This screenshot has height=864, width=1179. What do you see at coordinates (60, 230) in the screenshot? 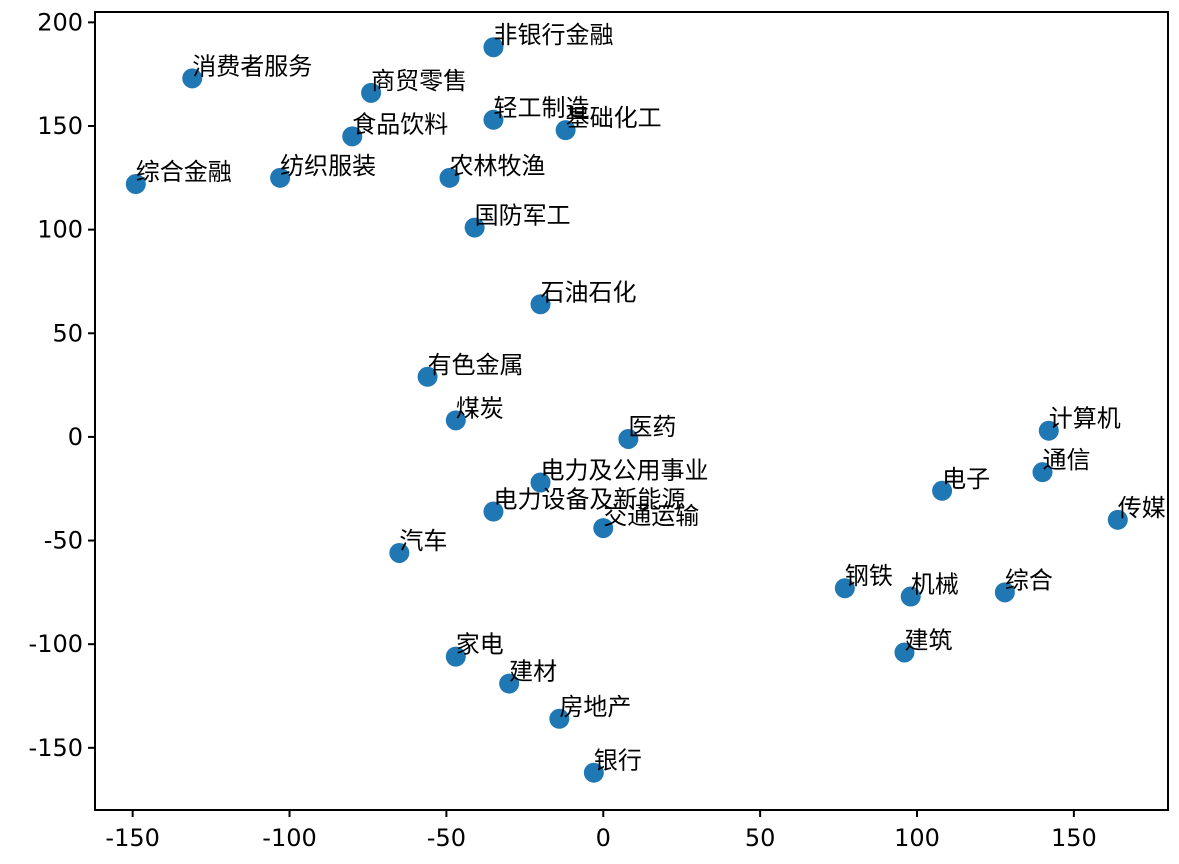
I see `y-tick-label: 100` at bounding box center [60, 230].